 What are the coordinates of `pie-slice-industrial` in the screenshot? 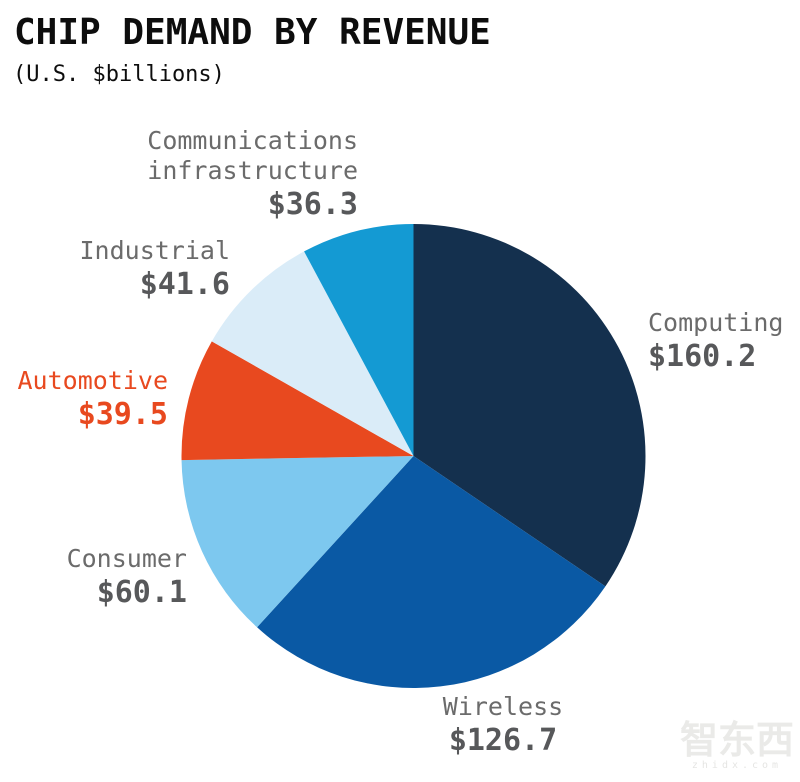 It's located at (312, 353).